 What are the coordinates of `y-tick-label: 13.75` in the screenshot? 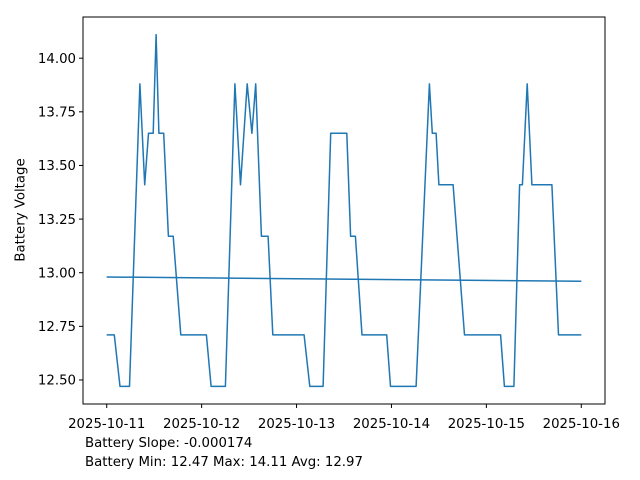 It's located at (57, 113).